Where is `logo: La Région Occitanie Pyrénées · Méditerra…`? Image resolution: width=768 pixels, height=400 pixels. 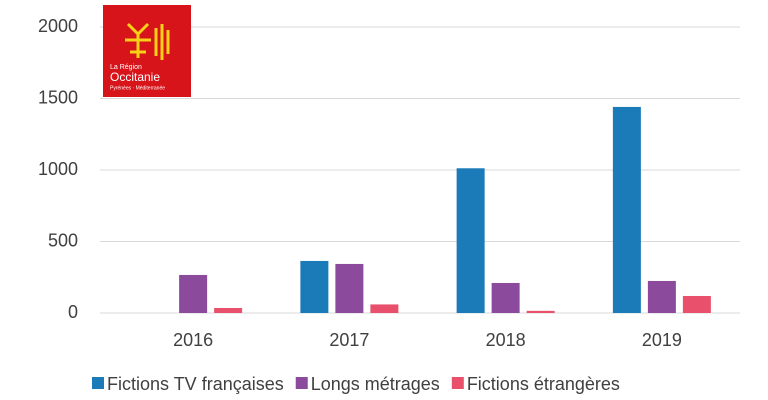
logo: La Région Occitanie Pyrénées · Méditerra… is located at coordinates (147, 51).